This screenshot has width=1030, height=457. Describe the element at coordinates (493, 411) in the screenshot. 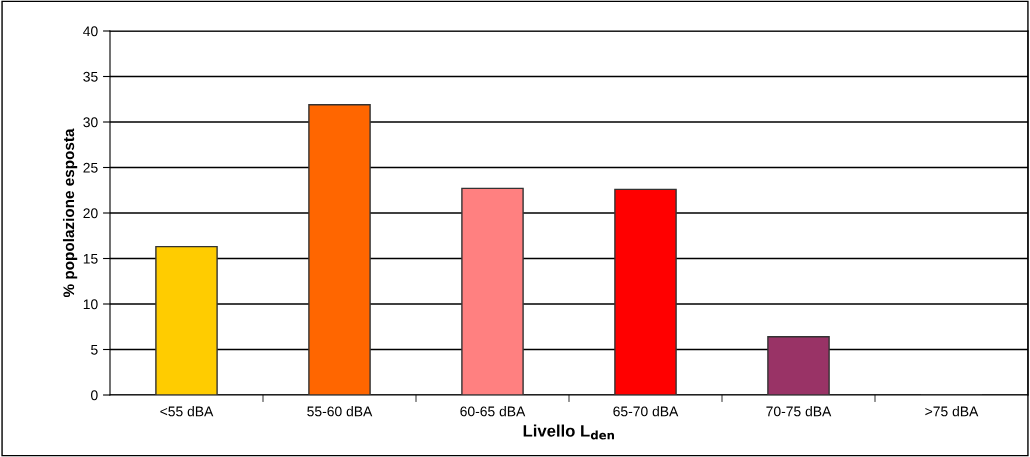

I see `x-tick-label: 60-65 dBA` at that location.